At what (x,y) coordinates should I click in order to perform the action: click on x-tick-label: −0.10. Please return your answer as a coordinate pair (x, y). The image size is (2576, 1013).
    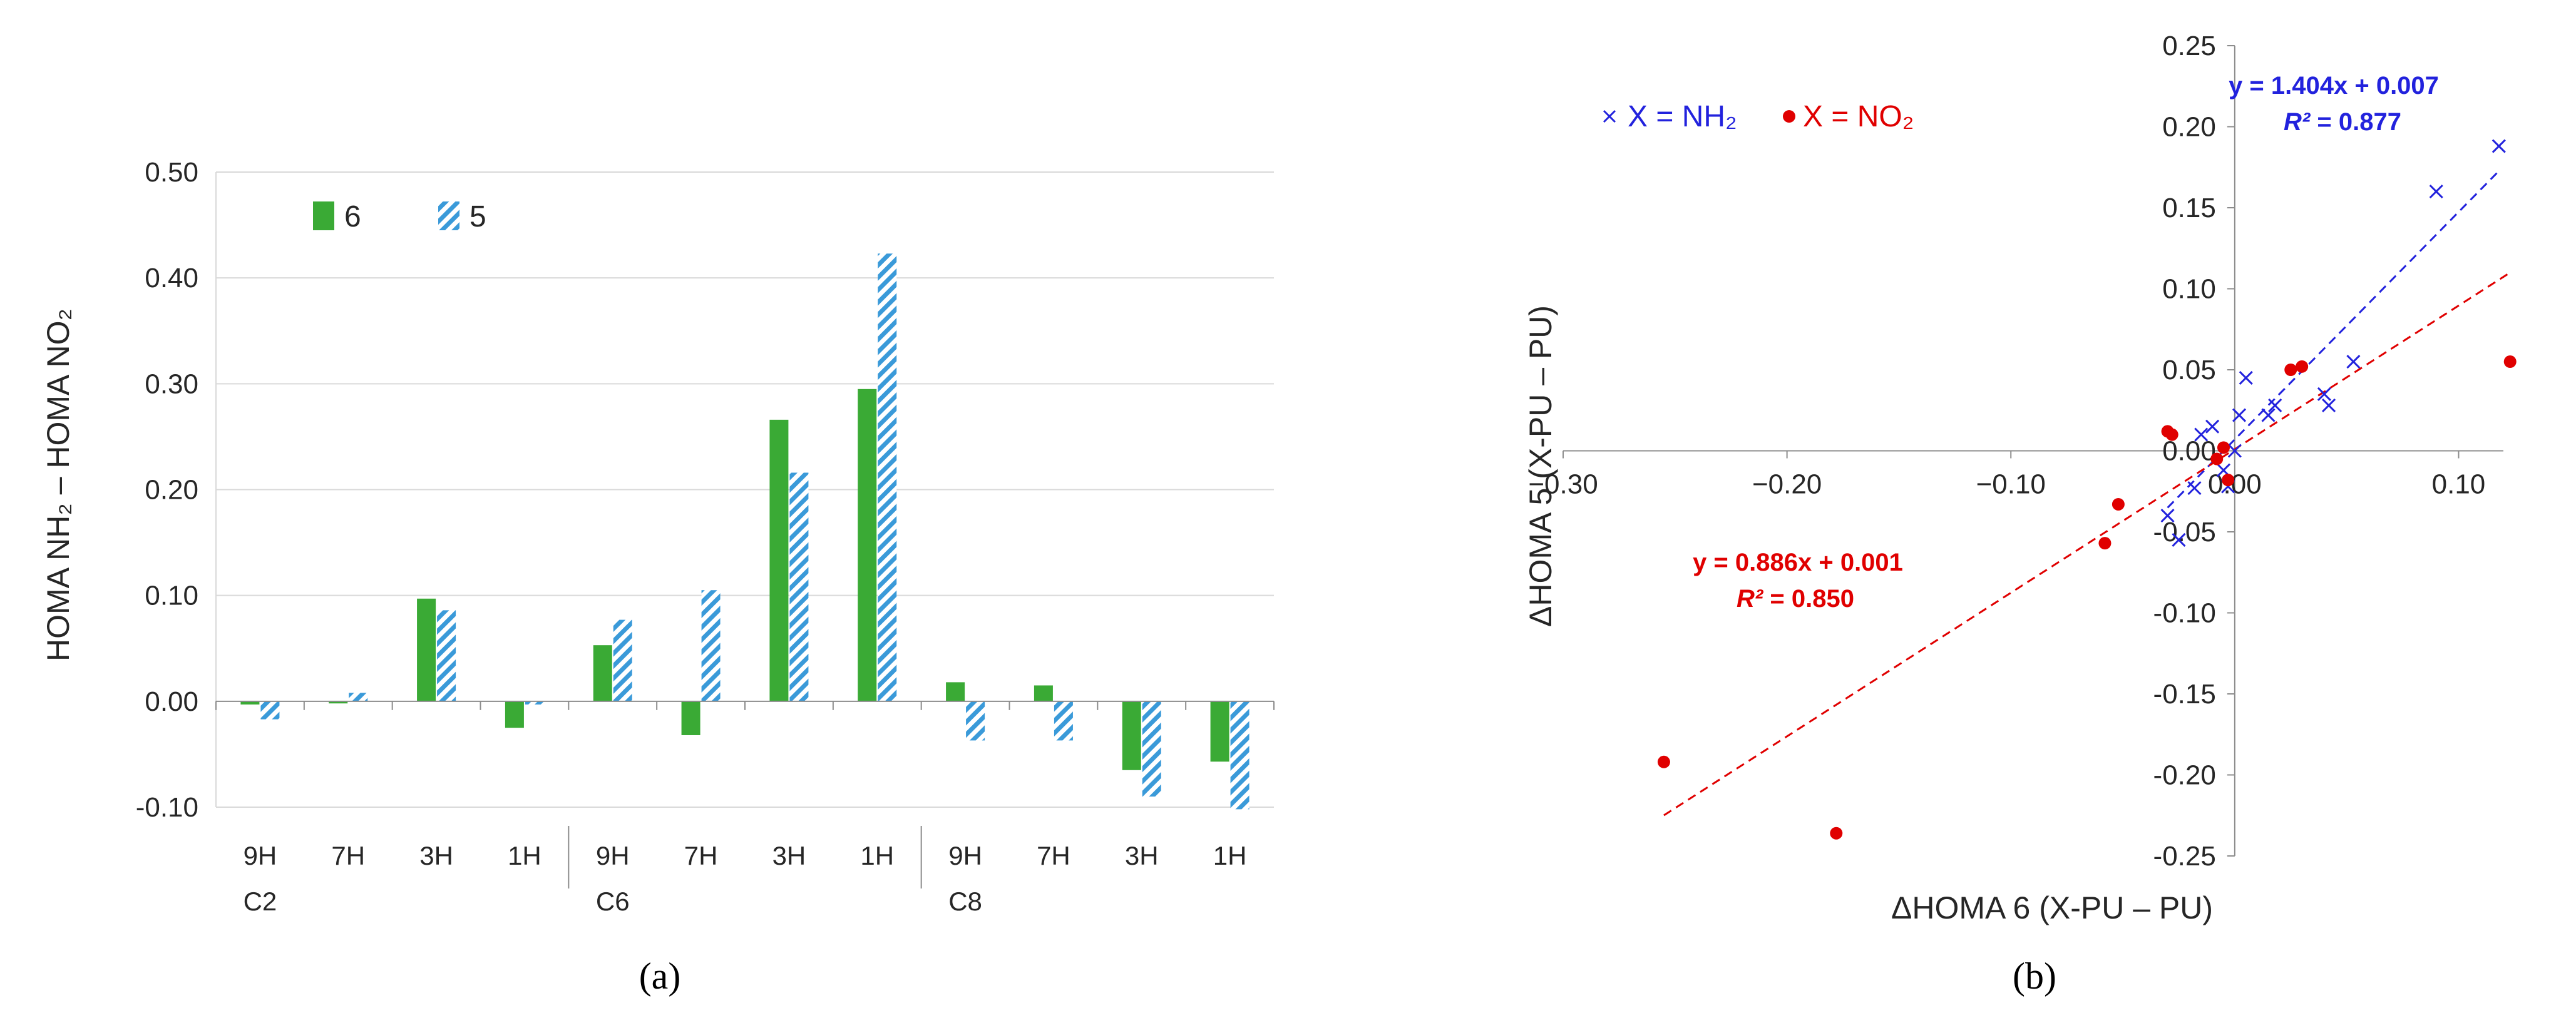
    Looking at the image, I should click on (2011, 485).